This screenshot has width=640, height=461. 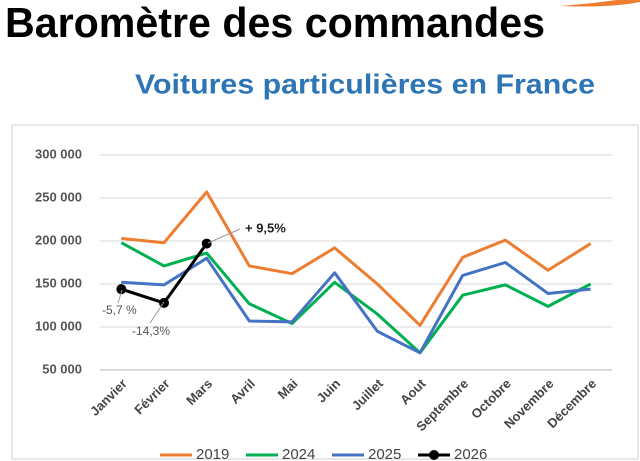 I want to click on x-tick-label: Janvier, so click(x=108, y=397).